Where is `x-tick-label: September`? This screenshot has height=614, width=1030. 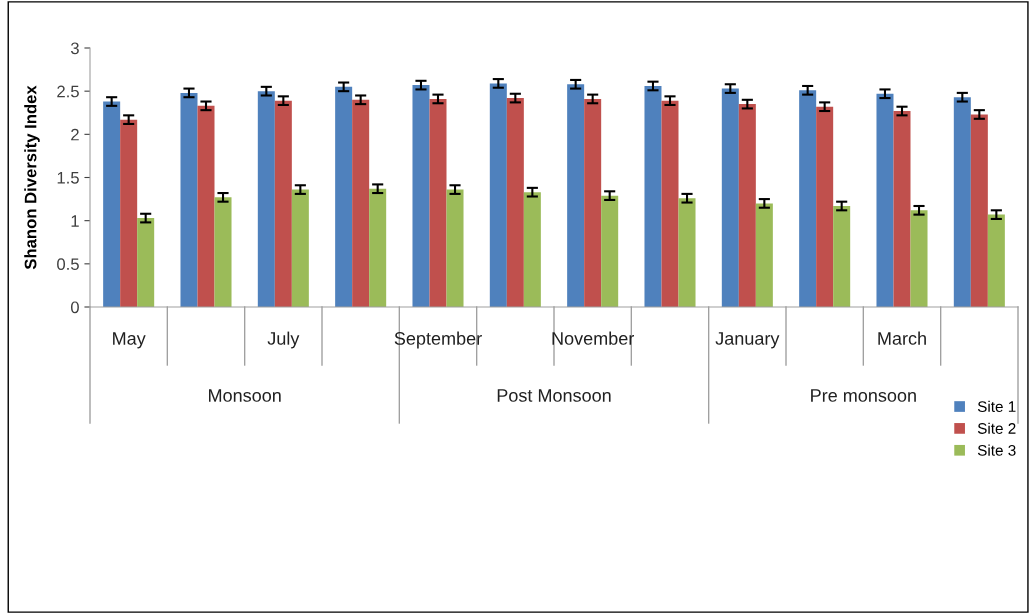
x-tick-label: September is located at coordinates (438, 340).